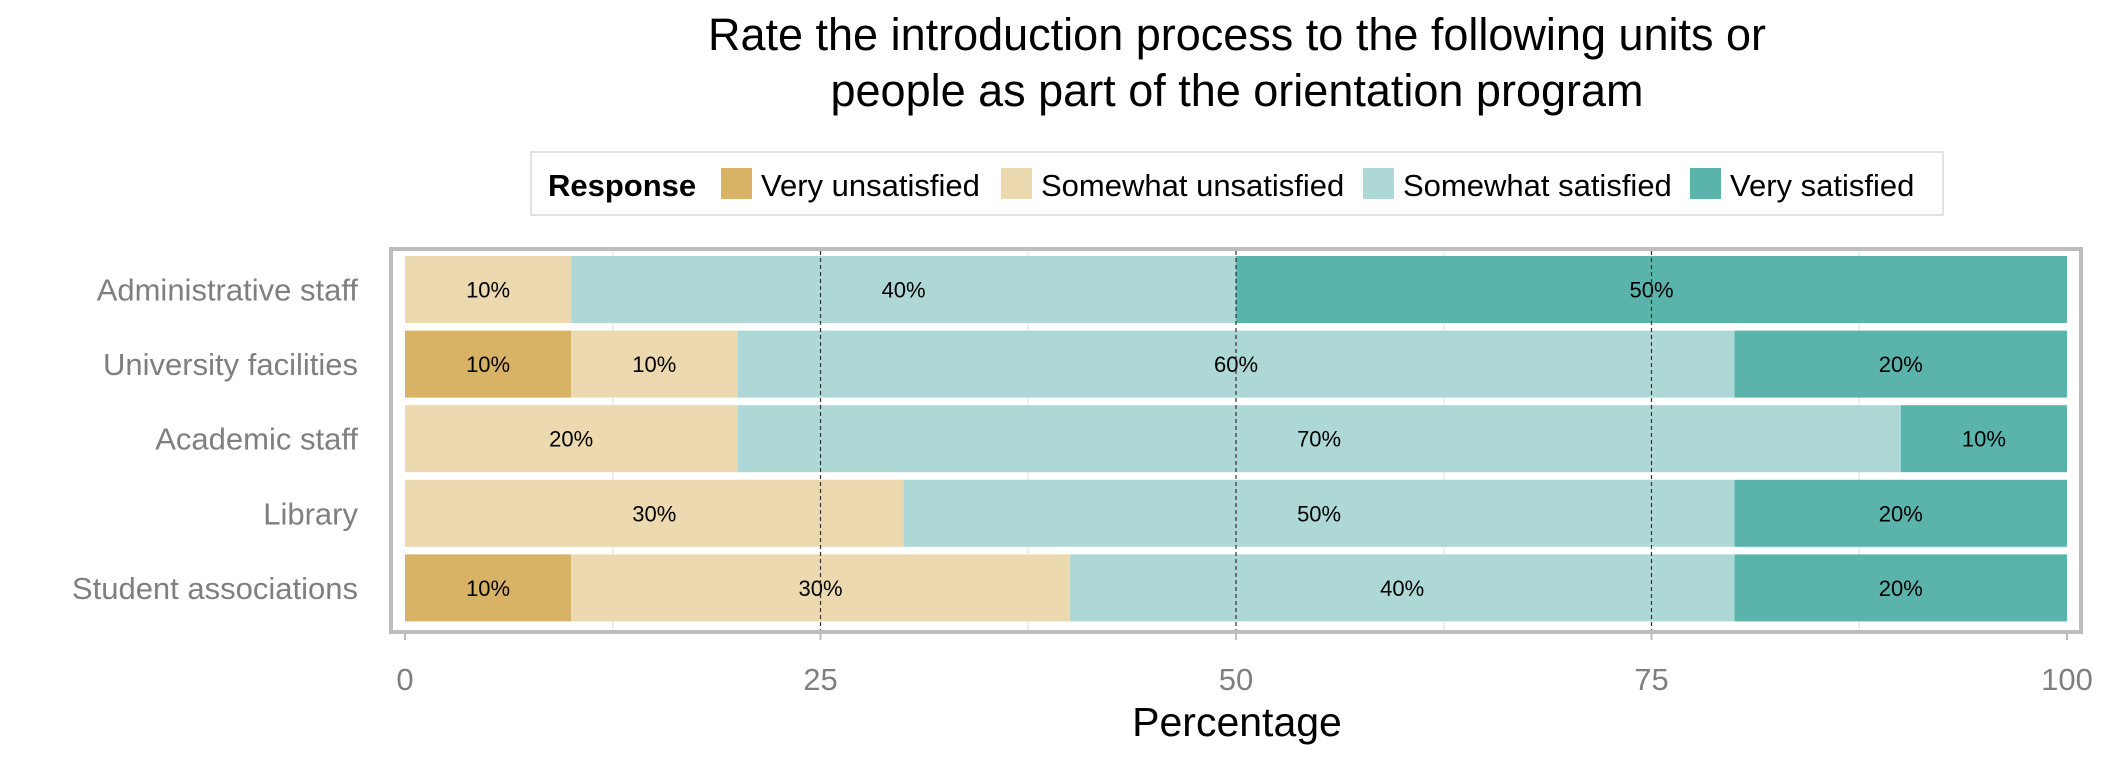 The image size is (2125, 767). Describe the element at coordinates (1537, 185) in the screenshot. I see `legend-label: Somewhat satisfied` at that location.